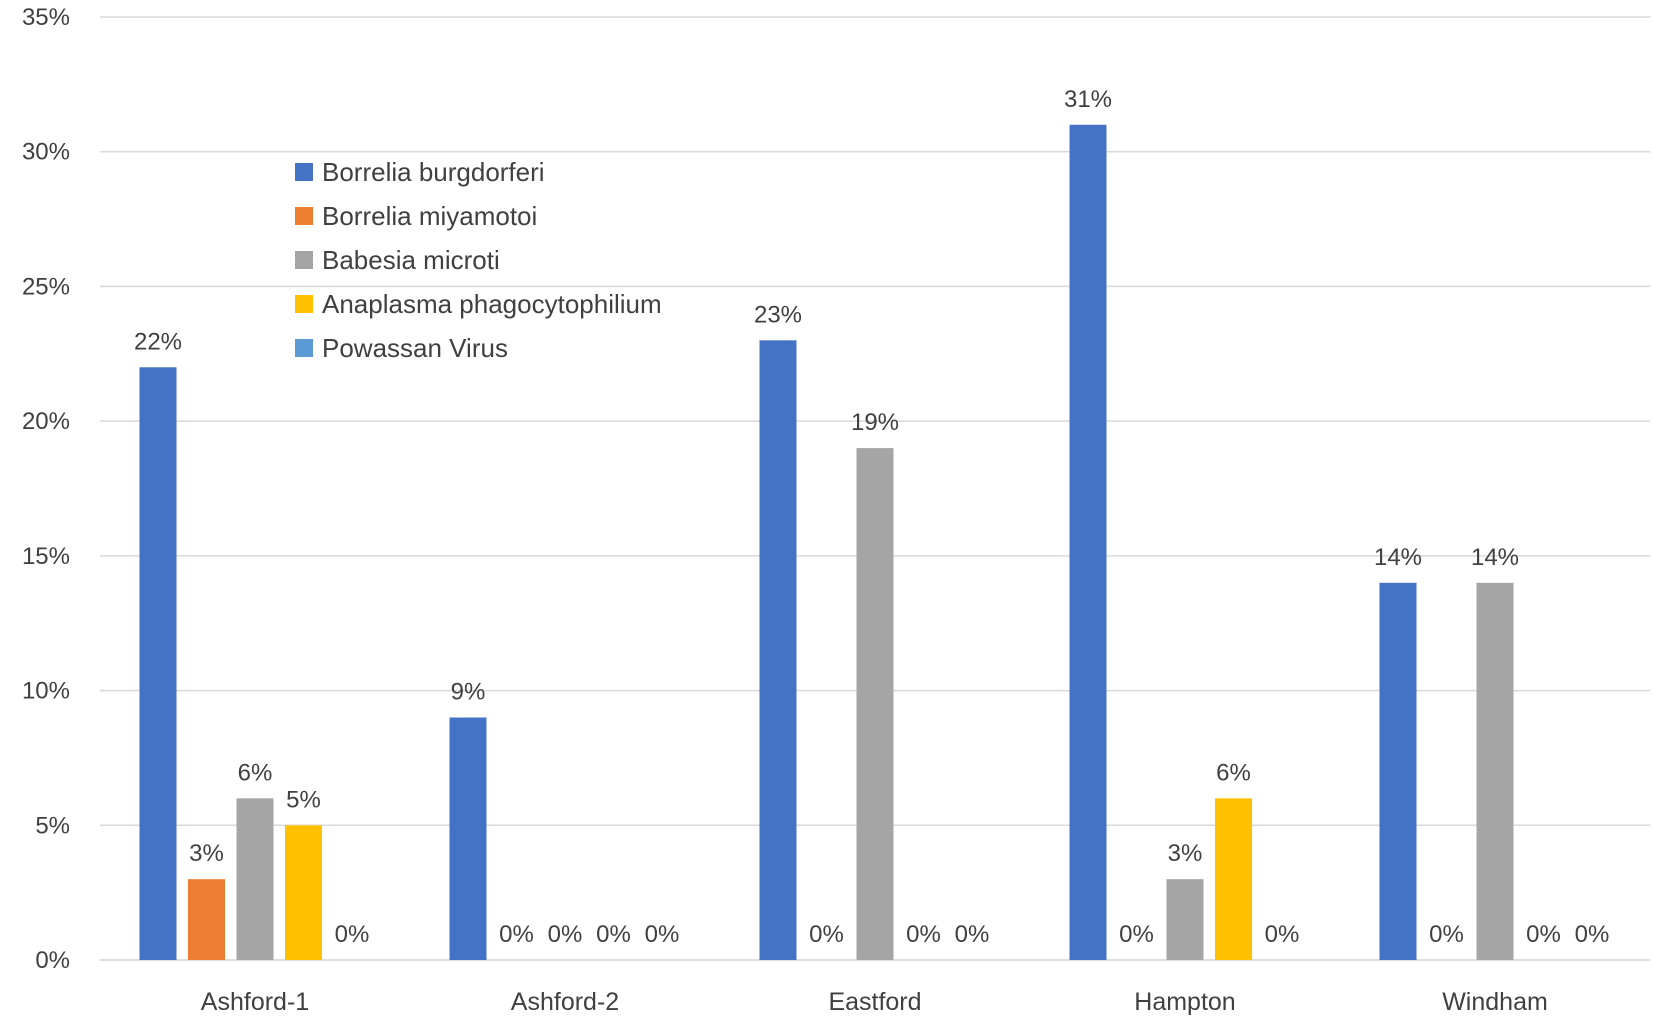 The height and width of the screenshot is (1023, 1653). I want to click on x-axis-categories: Ashford-1 Ashford-2 Eastford Hampton Windham, so click(874, 1002).